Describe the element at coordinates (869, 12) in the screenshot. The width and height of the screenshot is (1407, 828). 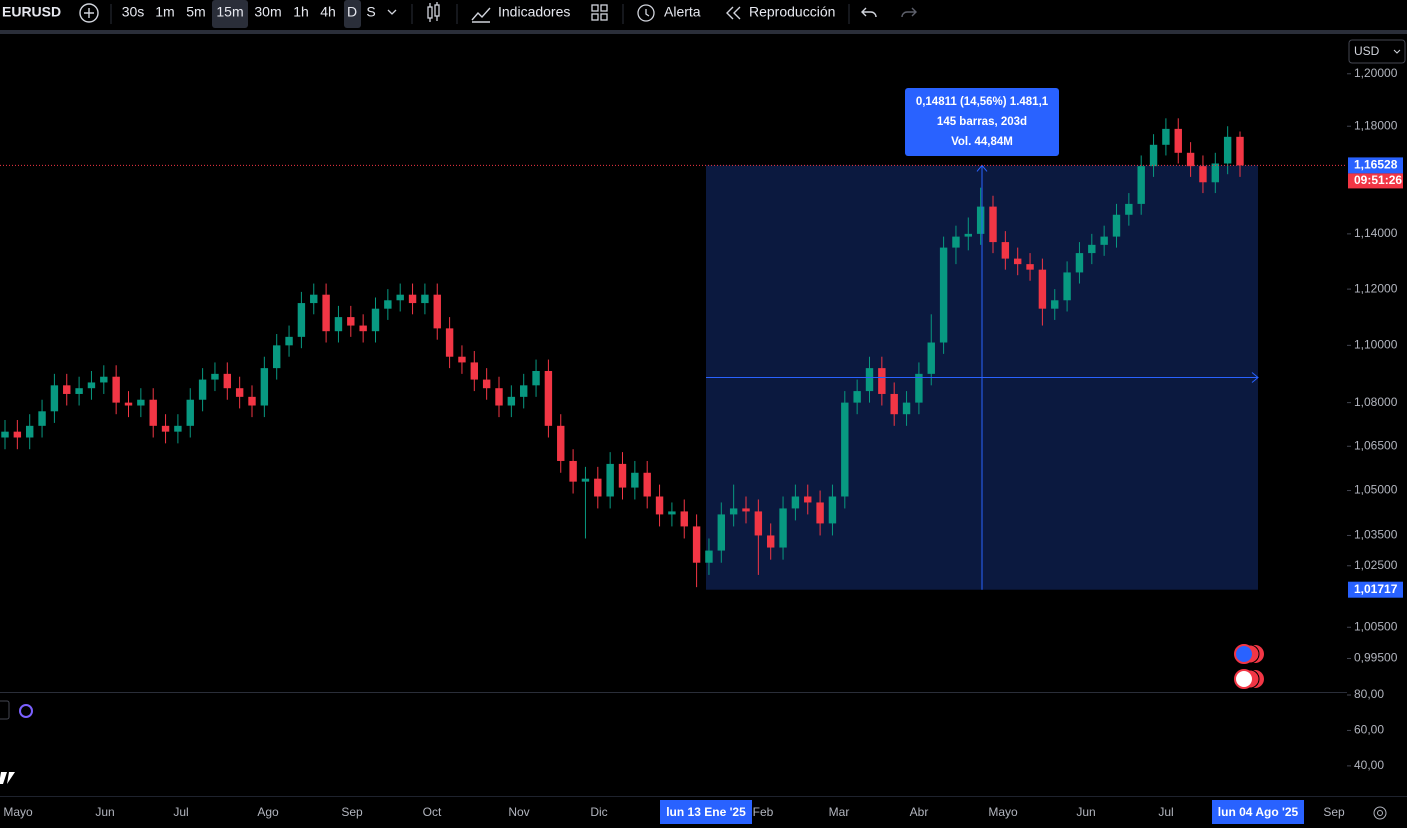
I see `undo-icon` at that location.